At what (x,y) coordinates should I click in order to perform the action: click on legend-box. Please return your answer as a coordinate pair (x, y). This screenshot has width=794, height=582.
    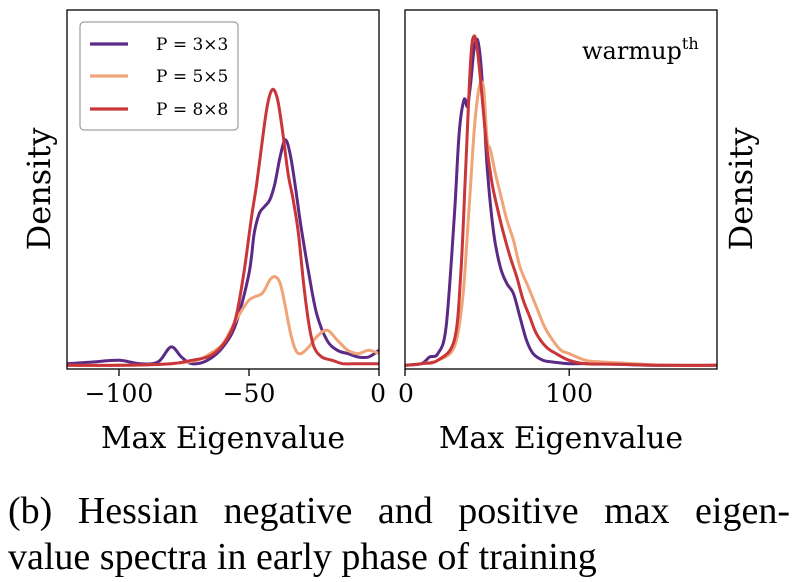
    Looking at the image, I should click on (159, 76).